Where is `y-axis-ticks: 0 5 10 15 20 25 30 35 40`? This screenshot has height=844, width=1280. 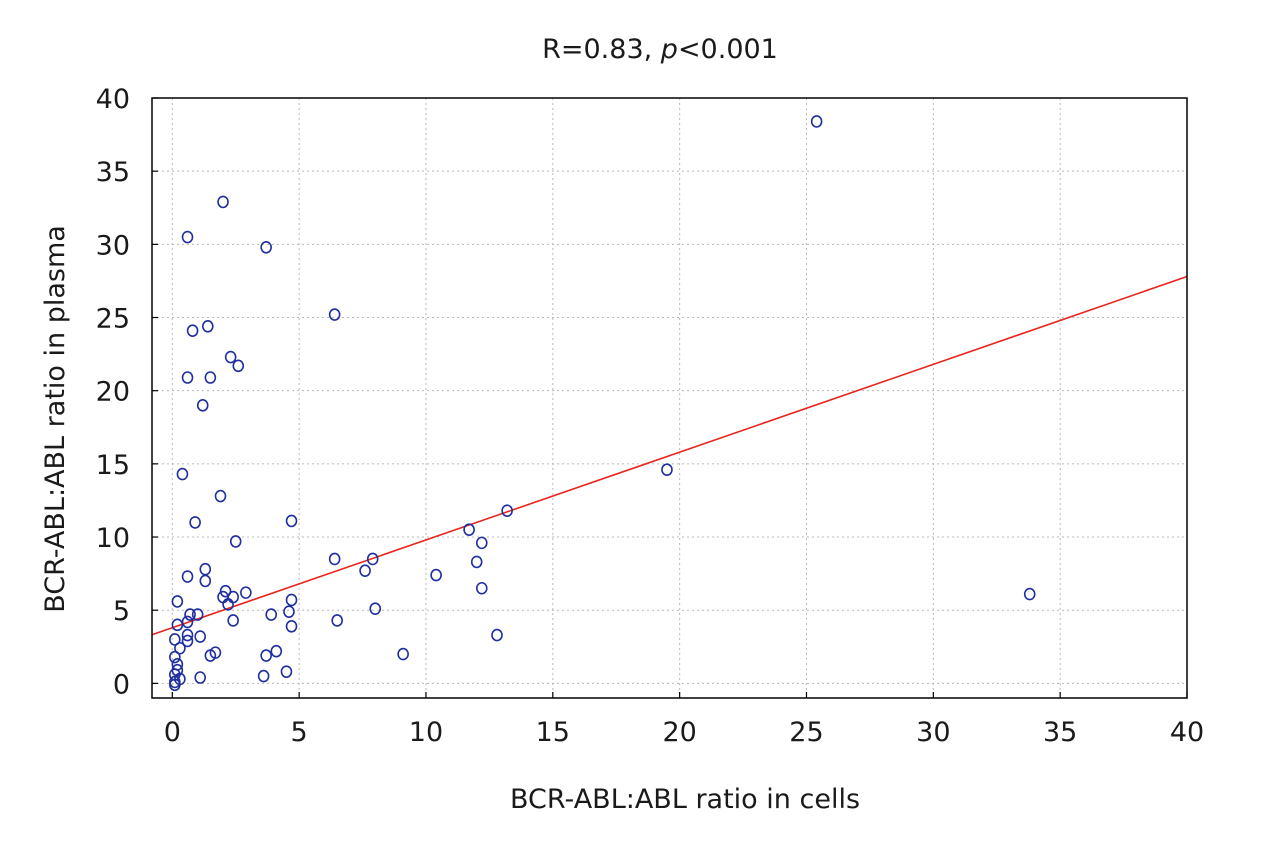 y-axis-ticks: 0 5 10 15 20 25 30 35 40 is located at coordinates (127, 392).